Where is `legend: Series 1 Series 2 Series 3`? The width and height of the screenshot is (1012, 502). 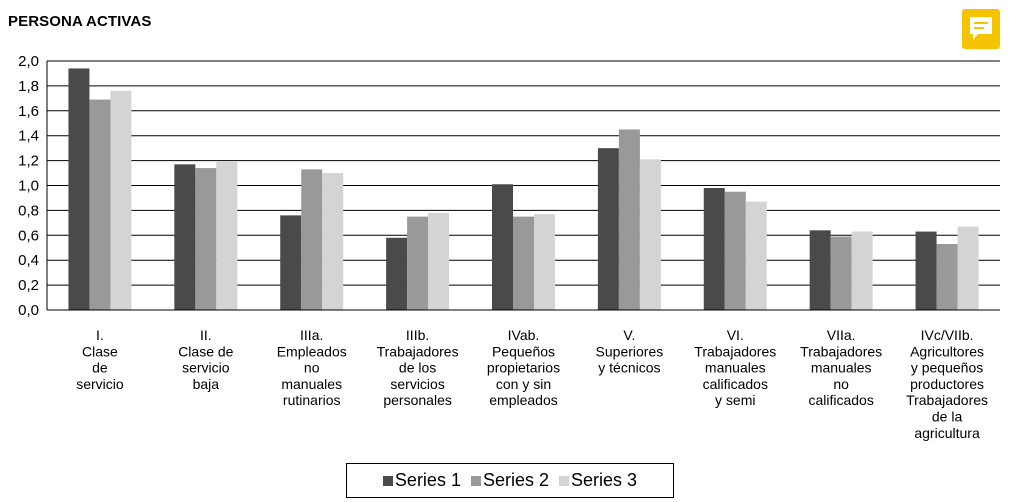
legend: Series 1 Series 2 Series 3 is located at coordinates (510, 480).